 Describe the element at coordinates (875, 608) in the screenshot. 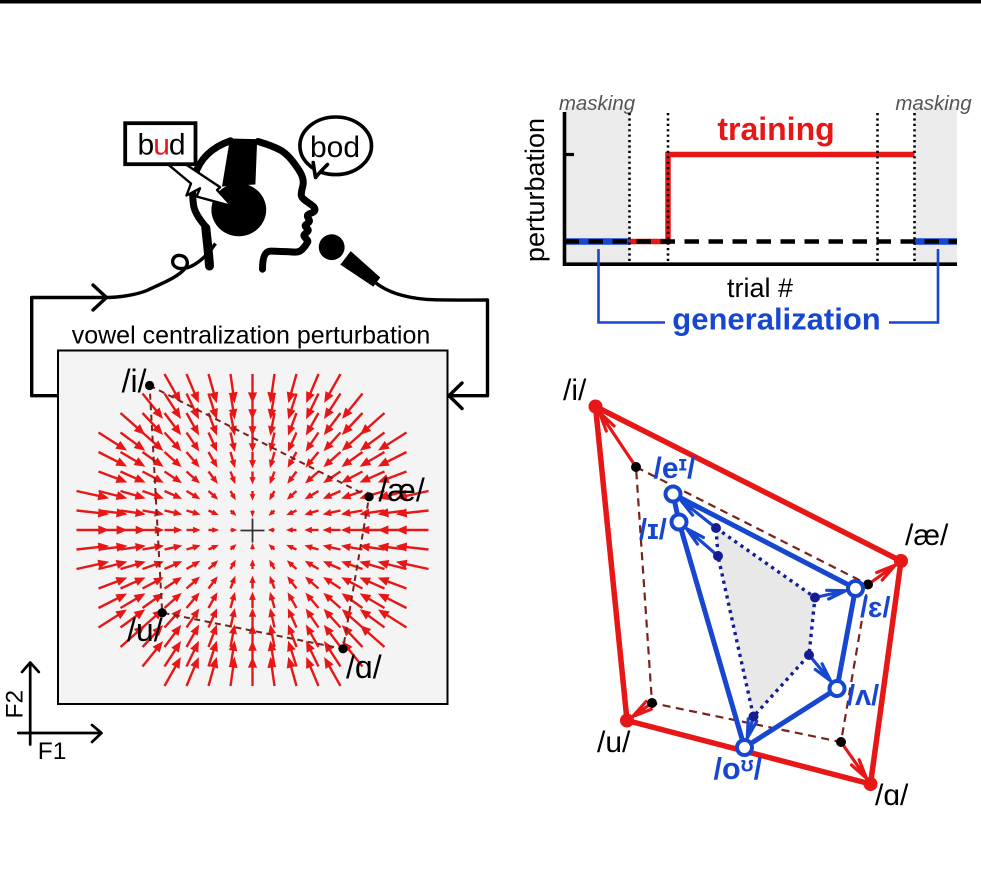

I see `svg-text: /ɛ/` at that location.